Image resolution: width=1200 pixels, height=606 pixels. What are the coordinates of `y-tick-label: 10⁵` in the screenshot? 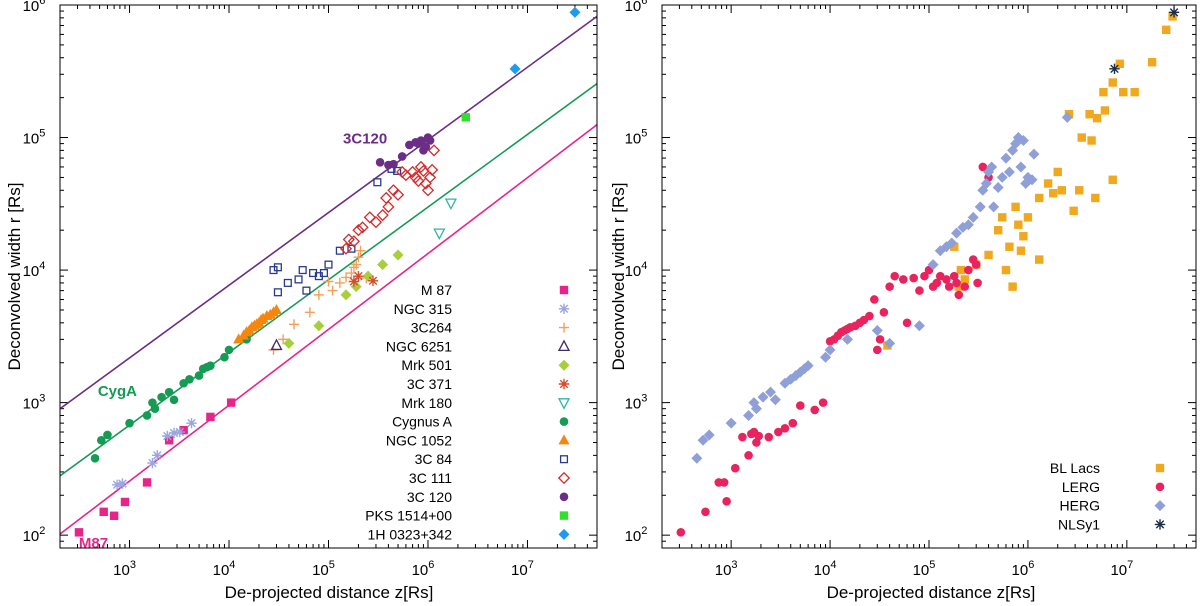 It's located at (636, 138).